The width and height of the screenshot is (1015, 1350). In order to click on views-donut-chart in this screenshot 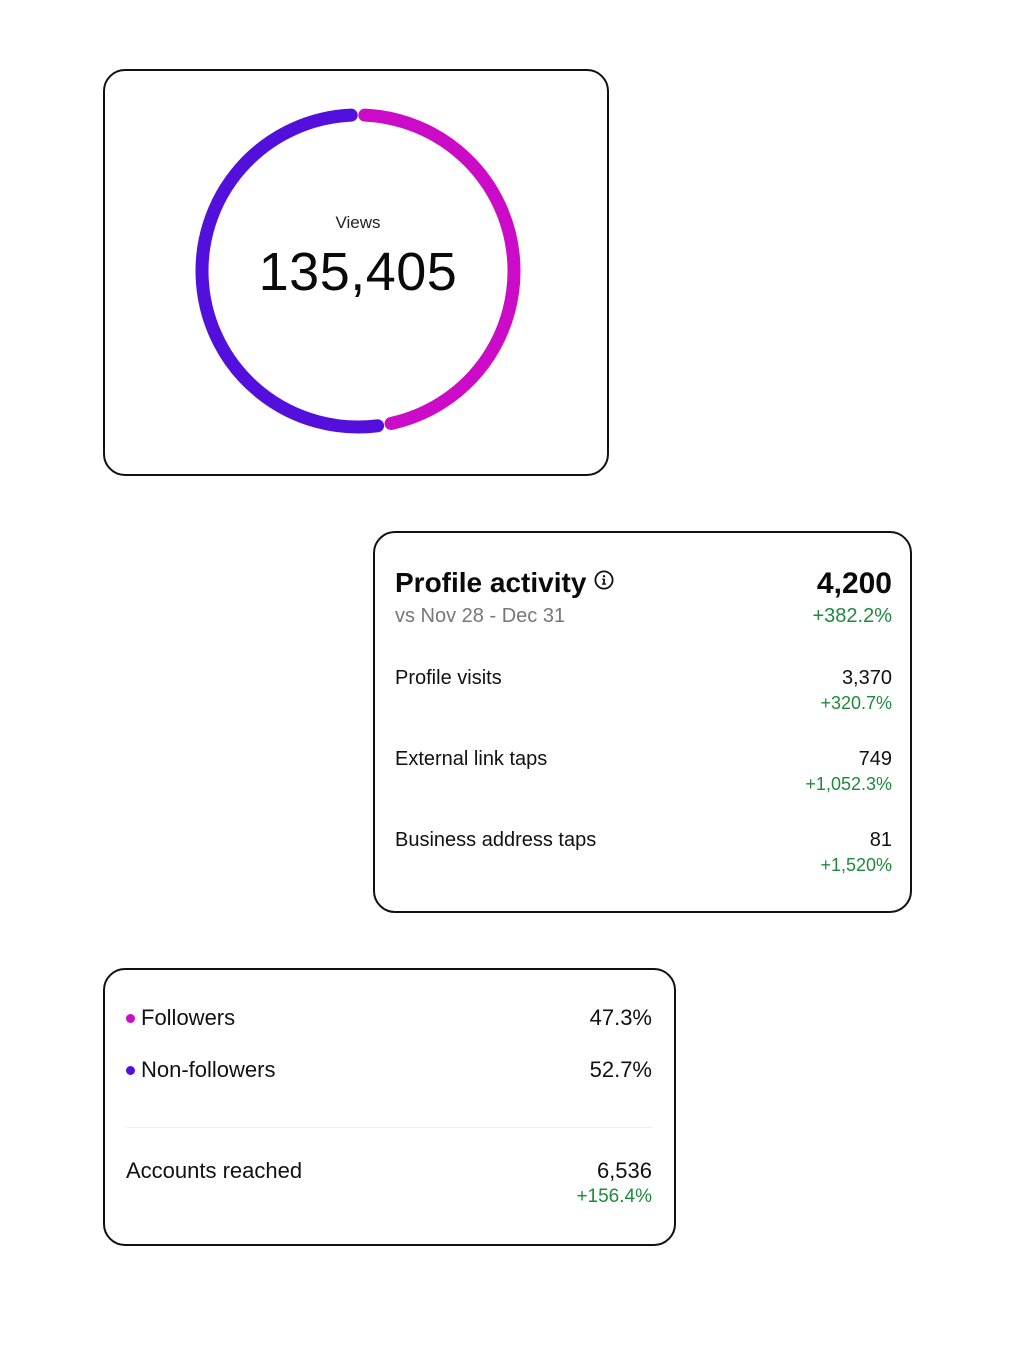, I will do `click(358, 271)`.